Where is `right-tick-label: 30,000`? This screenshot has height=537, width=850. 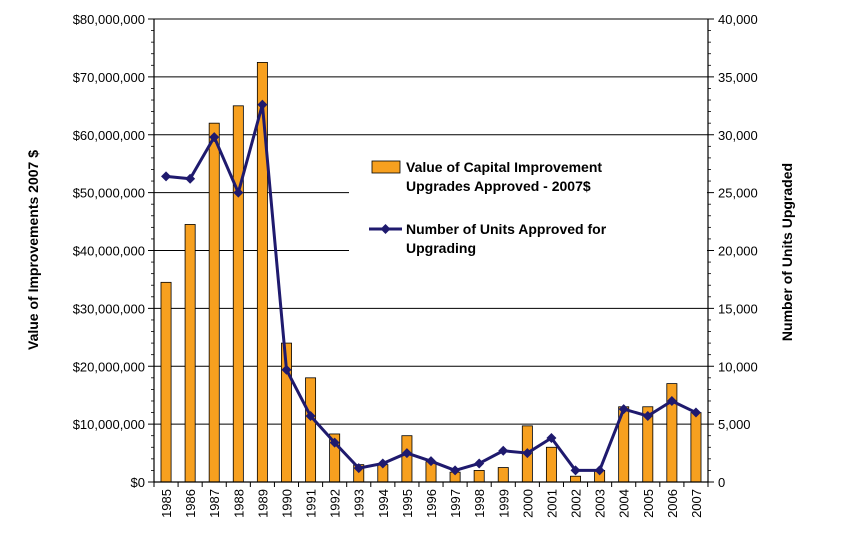
right-tick-label: 30,000 is located at coordinates (738, 135).